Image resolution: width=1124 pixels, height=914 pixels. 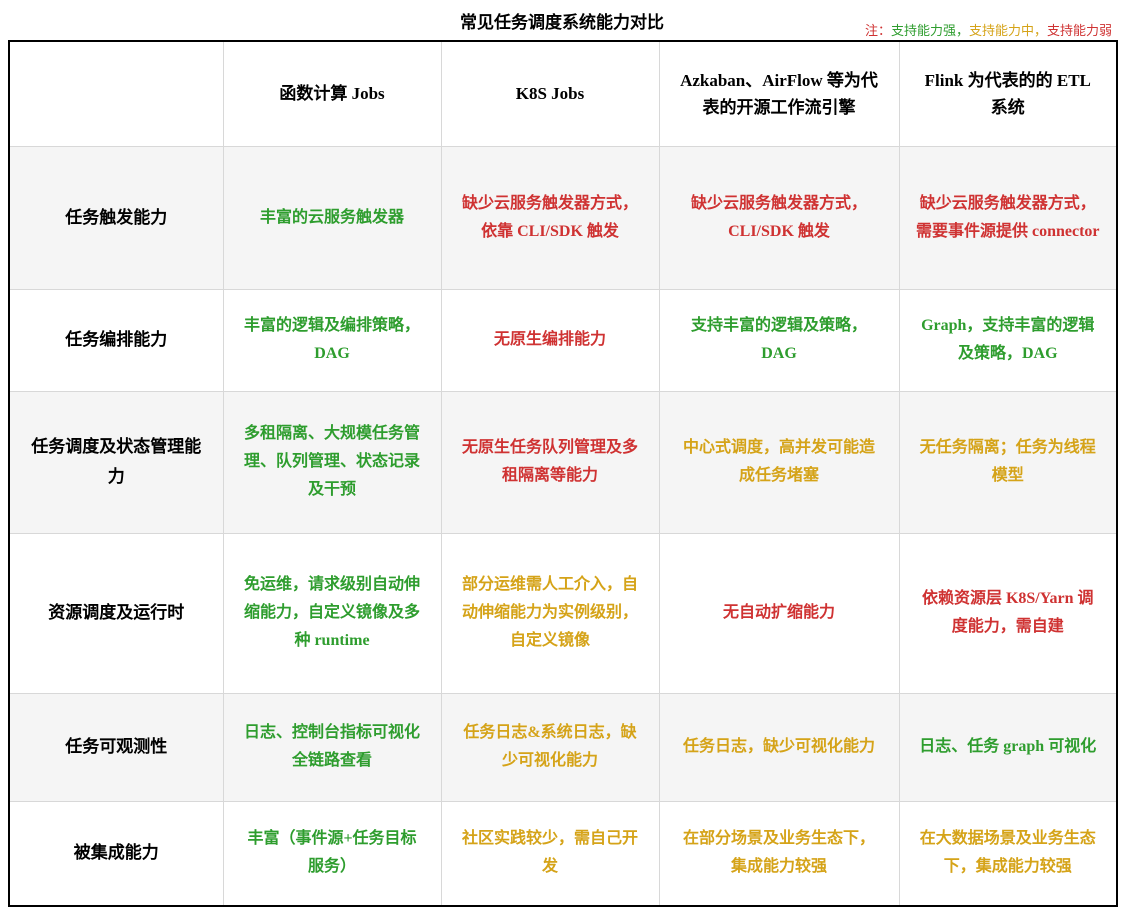 I want to click on cell: 支持丰富的逻辑及策略，DAG, so click(x=779, y=340).